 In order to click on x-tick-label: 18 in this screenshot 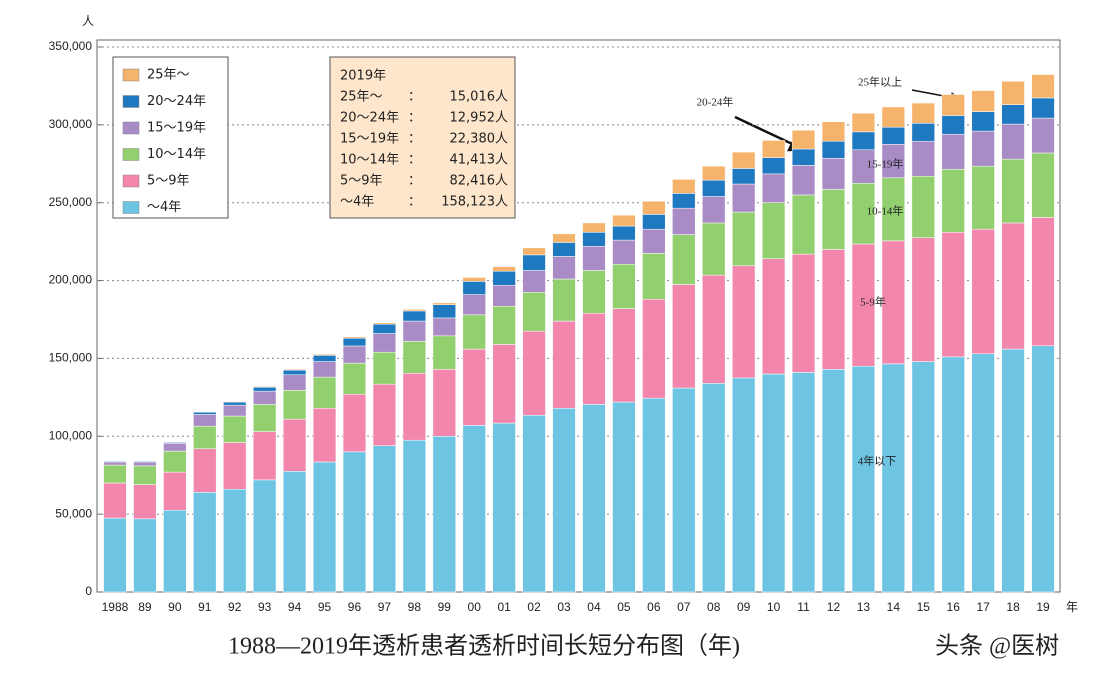, I will do `click(1013, 607)`.